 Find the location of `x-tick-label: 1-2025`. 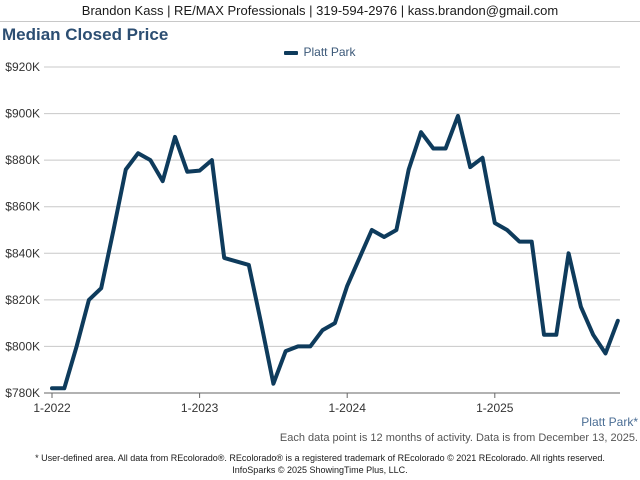

x-tick-label: 1-2025 is located at coordinates (495, 408).